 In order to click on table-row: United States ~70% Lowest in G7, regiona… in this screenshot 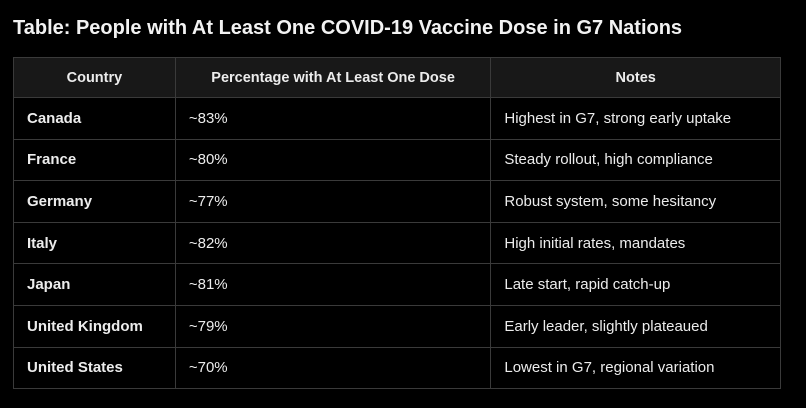, I will do `click(397, 368)`.